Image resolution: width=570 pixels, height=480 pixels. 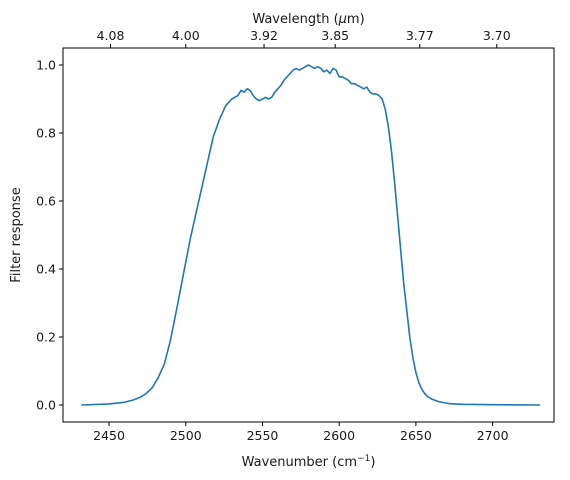 What do you see at coordinates (46, 269) in the screenshot?
I see `y-tick-label: 0.4` at bounding box center [46, 269].